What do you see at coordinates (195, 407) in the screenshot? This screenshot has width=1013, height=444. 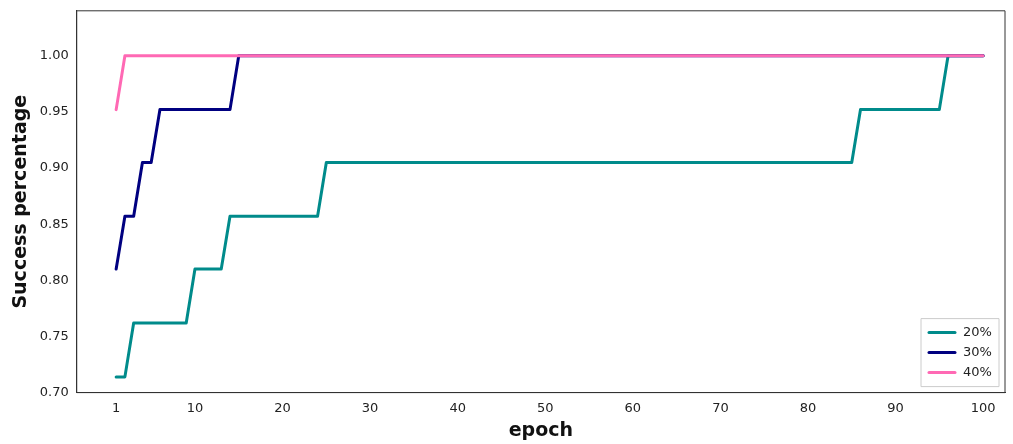 I see `x-tick-label: 10` at bounding box center [195, 407].